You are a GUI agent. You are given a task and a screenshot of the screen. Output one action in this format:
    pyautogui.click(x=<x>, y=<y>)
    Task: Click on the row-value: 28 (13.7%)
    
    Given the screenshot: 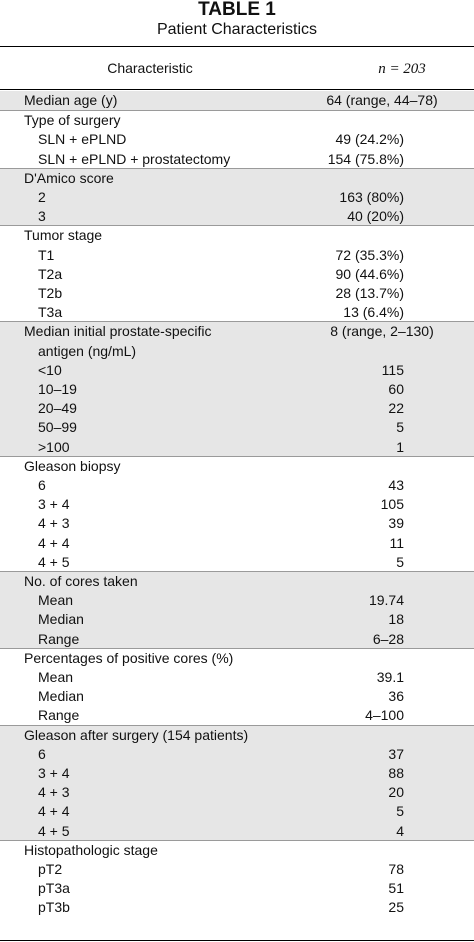 What is the action you would take?
    pyautogui.click(x=369, y=292)
    